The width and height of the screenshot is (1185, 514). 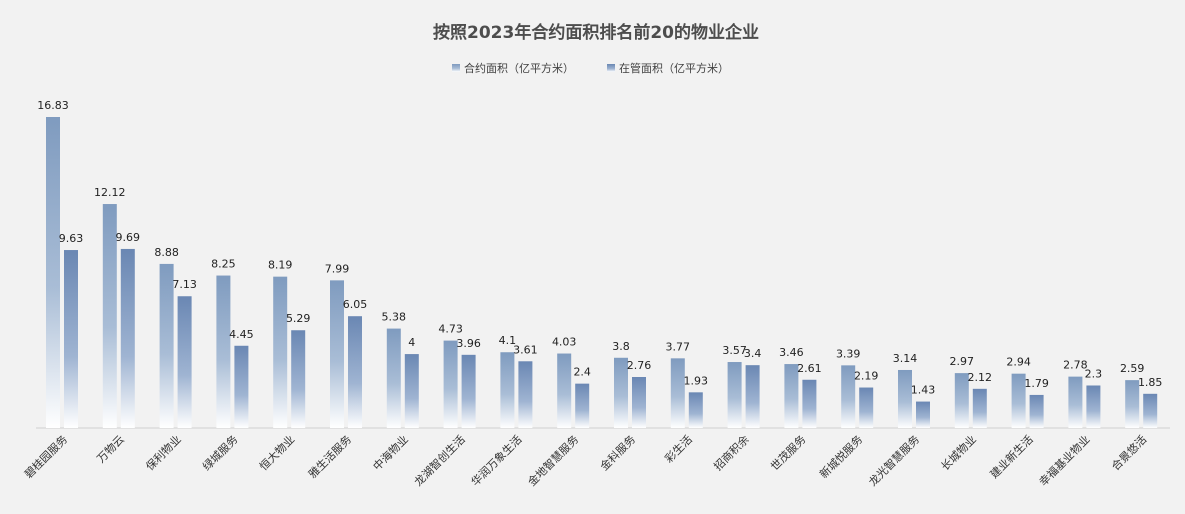 What do you see at coordinates (163, 452) in the screenshot?
I see `category-label-3: 保利物业` at bounding box center [163, 452].